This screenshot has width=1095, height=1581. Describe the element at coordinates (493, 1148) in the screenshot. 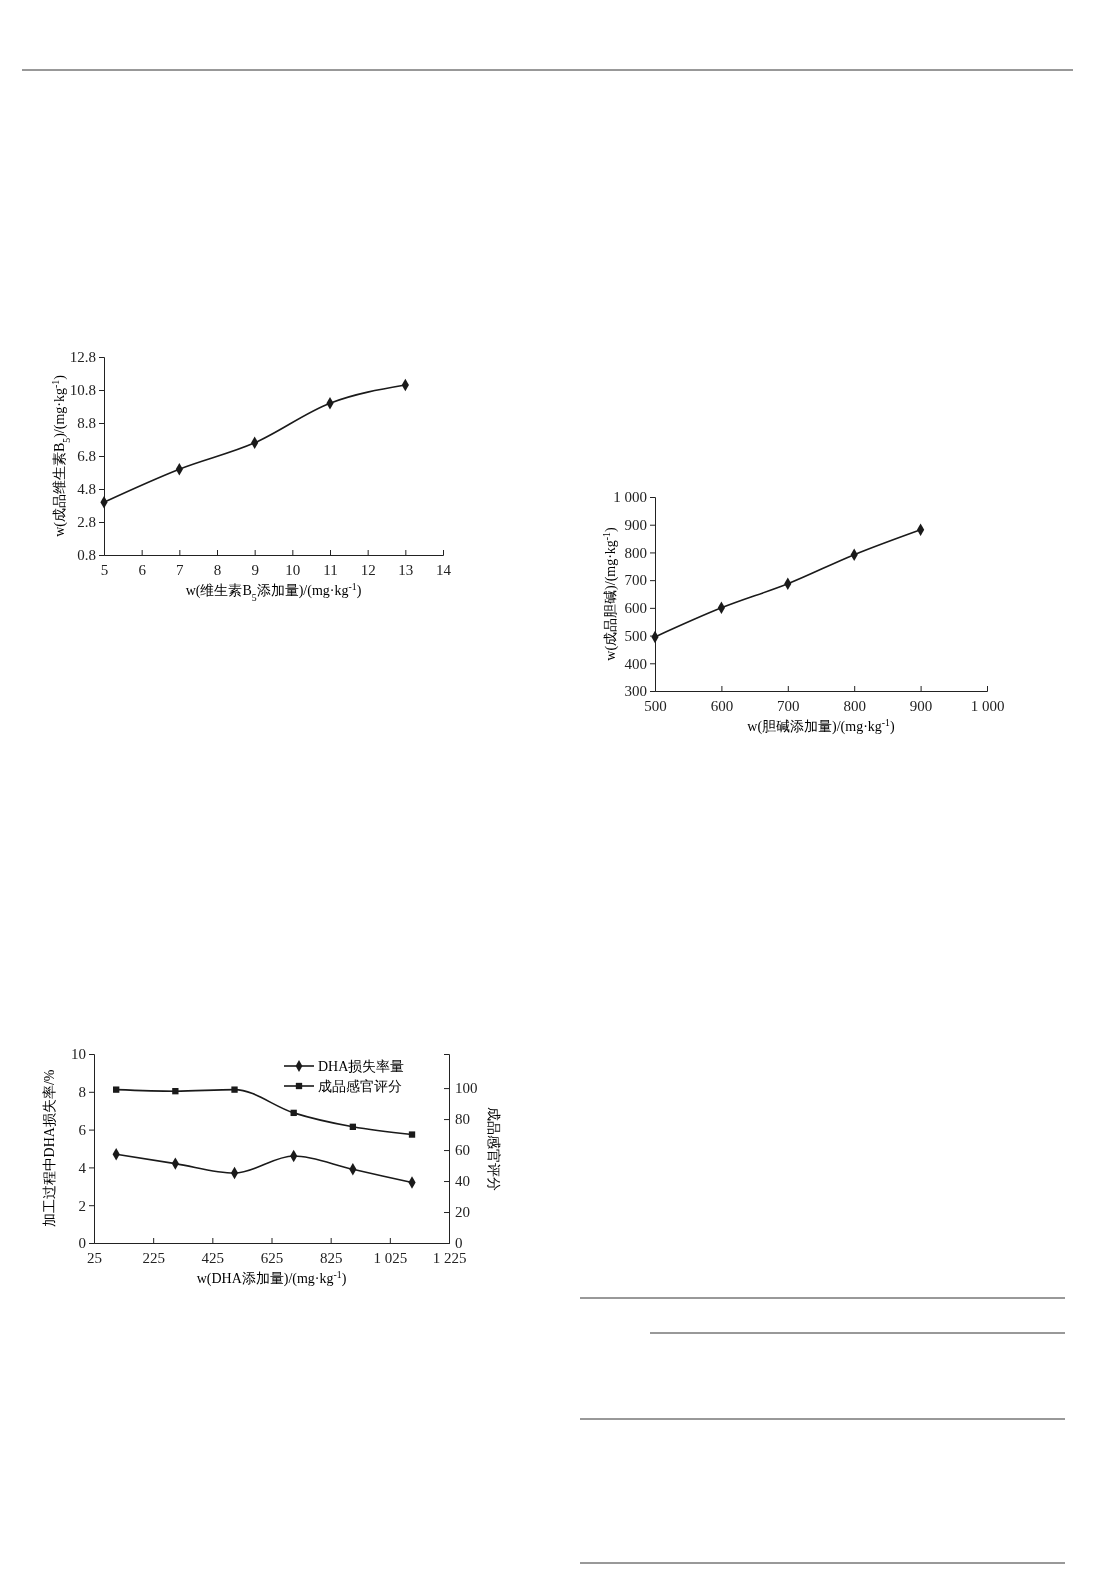

I see `y2-axis-title: 成品感官评分` at that location.